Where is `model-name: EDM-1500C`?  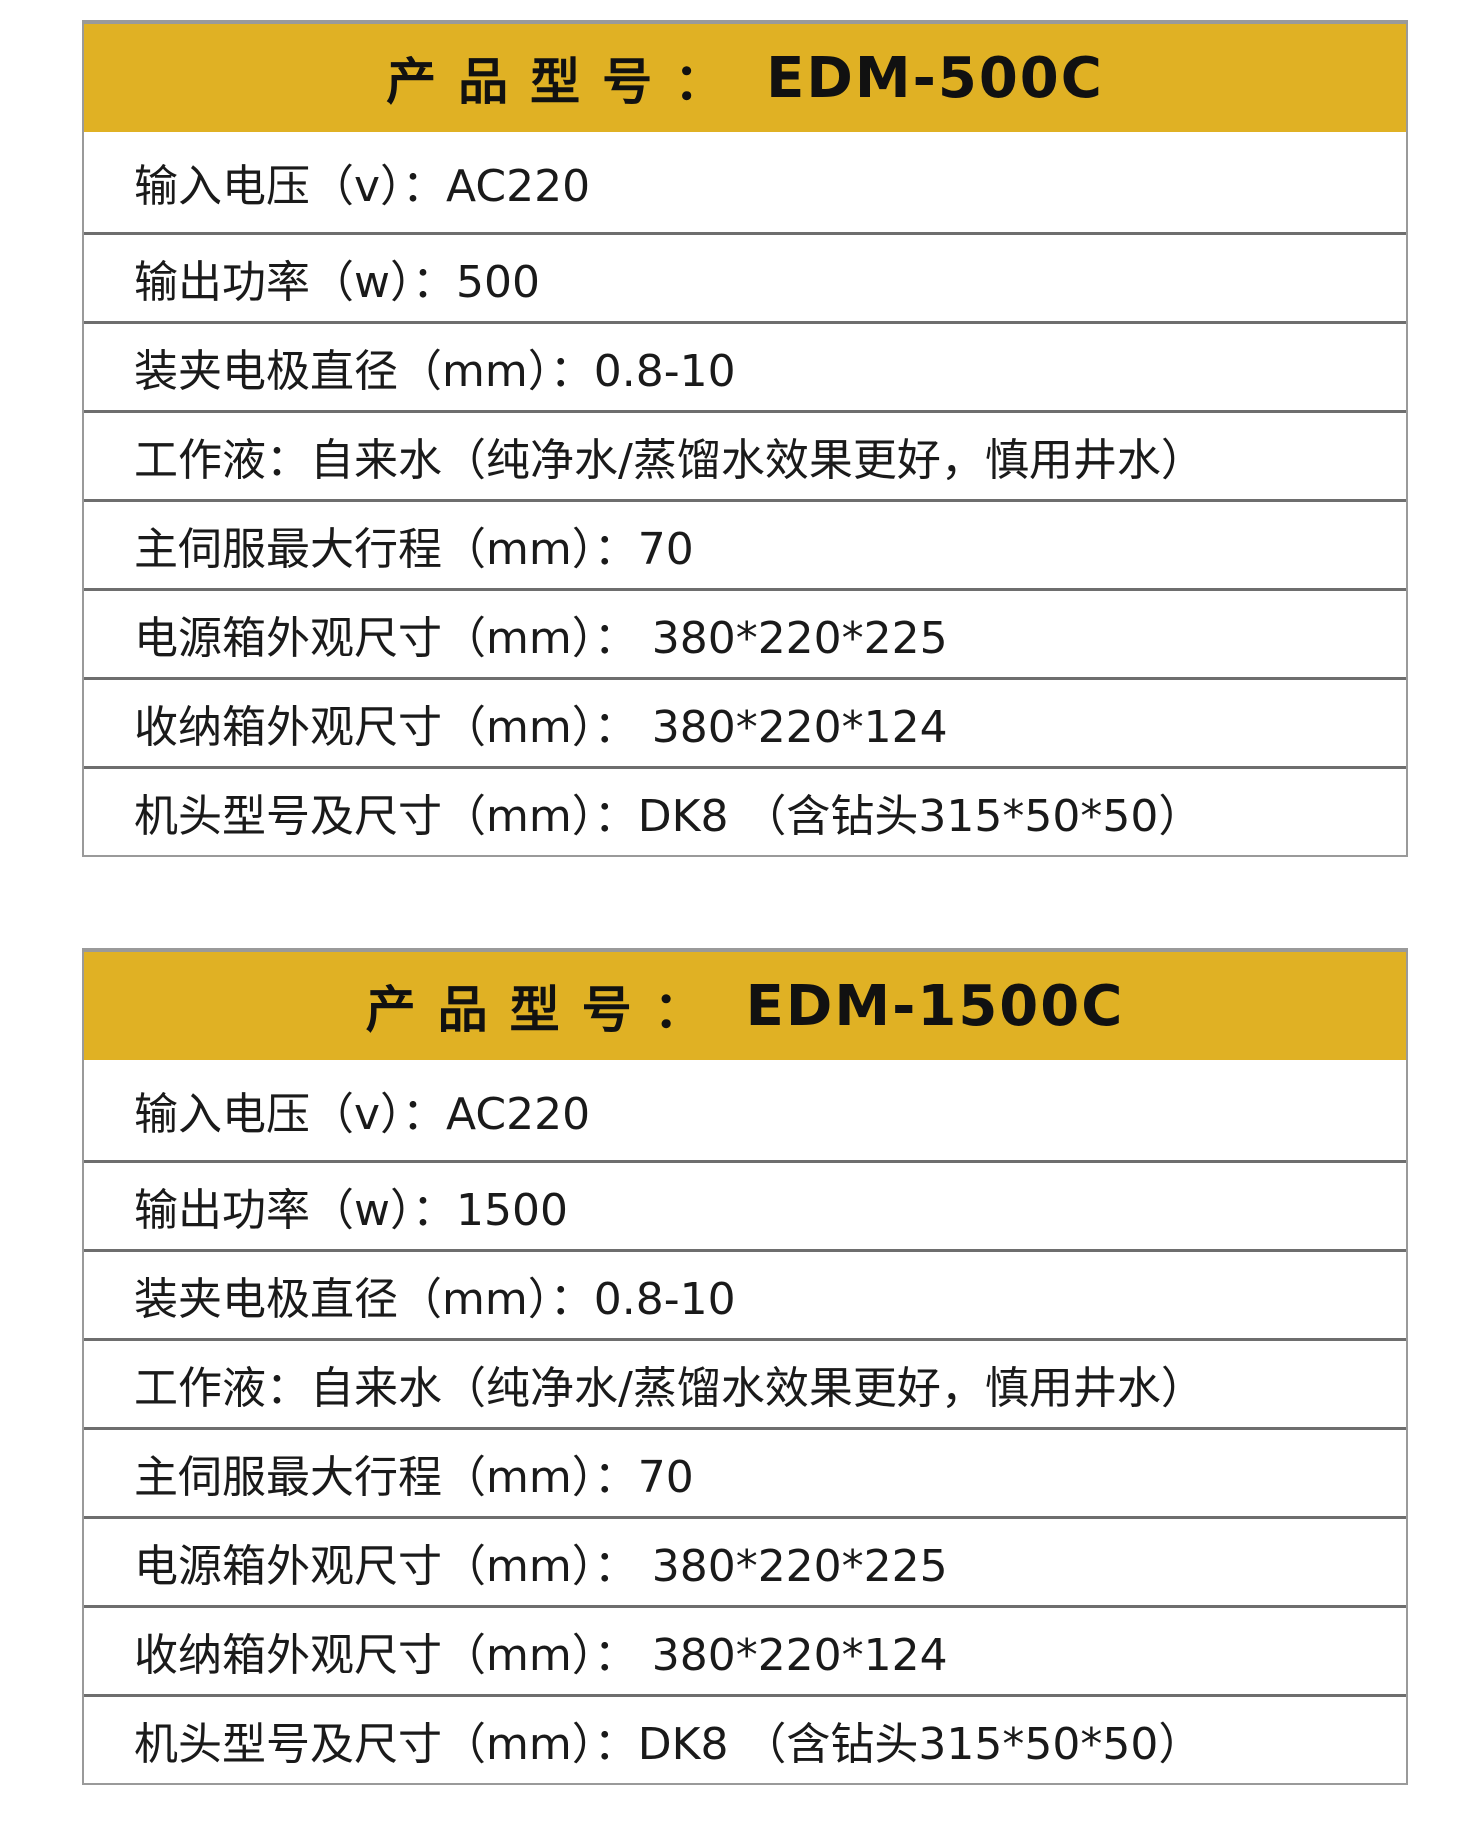 model-name: EDM-1500C is located at coordinates (935, 1006).